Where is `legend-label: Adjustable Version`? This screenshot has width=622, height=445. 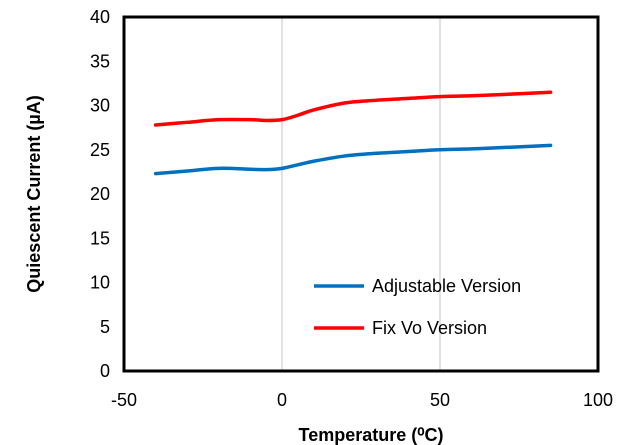 legend-label: Adjustable Version is located at coordinates (446, 286).